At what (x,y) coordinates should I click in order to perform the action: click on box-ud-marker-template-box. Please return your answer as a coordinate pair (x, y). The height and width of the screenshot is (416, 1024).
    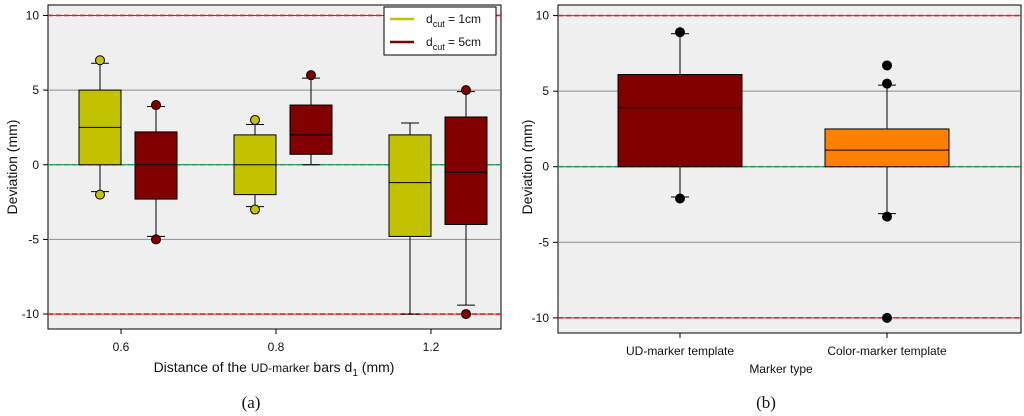
    Looking at the image, I should click on (680, 121).